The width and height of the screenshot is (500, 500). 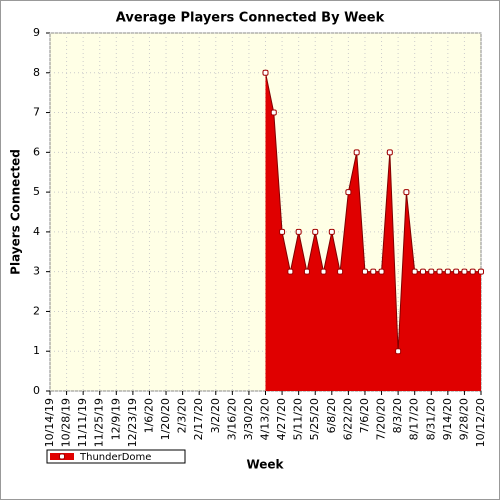 I want to click on y-tick-label: 5, so click(x=36, y=191).